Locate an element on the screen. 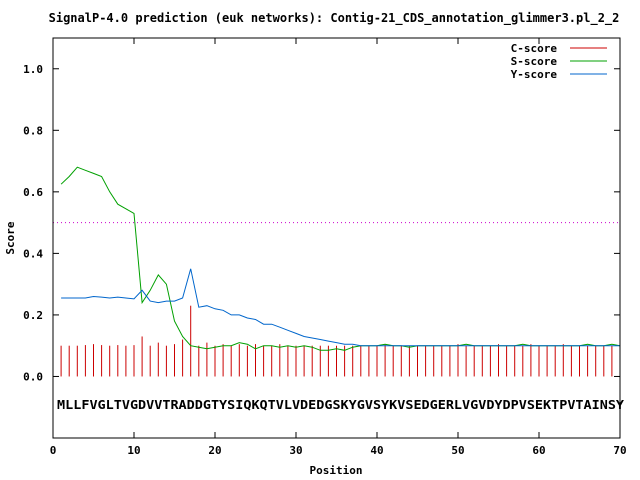  x-tick-label: 60 is located at coordinates (538, 450).